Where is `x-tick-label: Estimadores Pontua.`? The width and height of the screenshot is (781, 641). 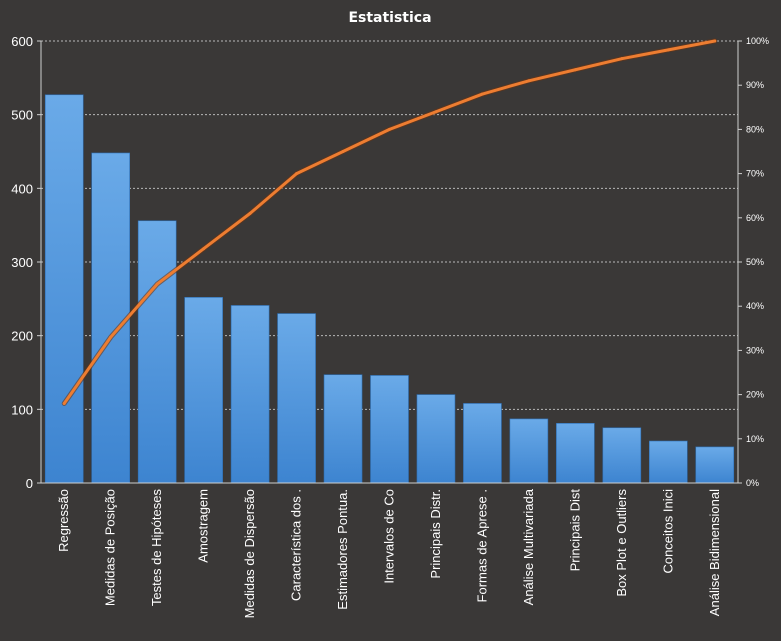
x-tick-label: Estimadores Pontua. is located at coordinates (342, 549).